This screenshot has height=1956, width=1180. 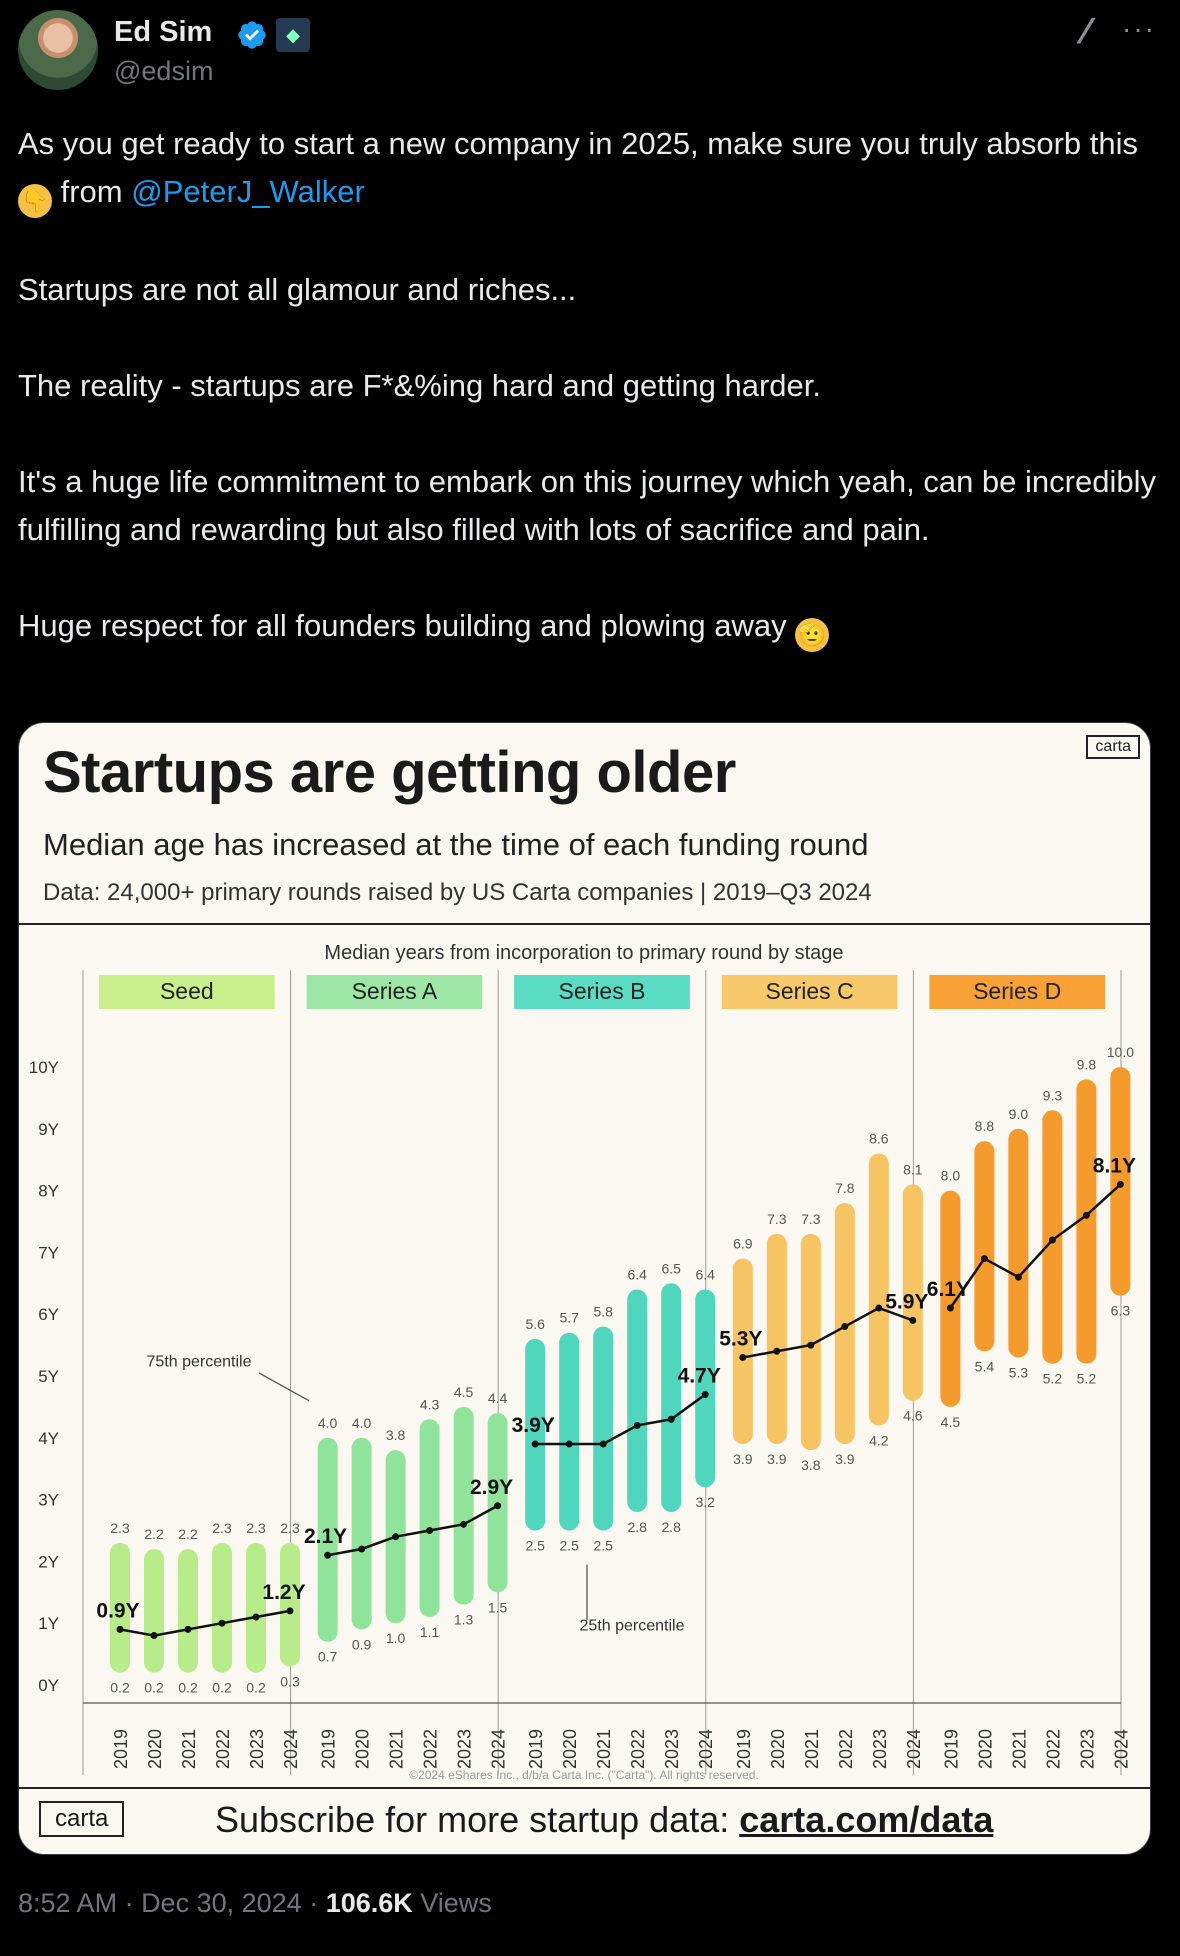 I want to click on tweet-time: 8:52 AM, so click(x=68, y=1903).